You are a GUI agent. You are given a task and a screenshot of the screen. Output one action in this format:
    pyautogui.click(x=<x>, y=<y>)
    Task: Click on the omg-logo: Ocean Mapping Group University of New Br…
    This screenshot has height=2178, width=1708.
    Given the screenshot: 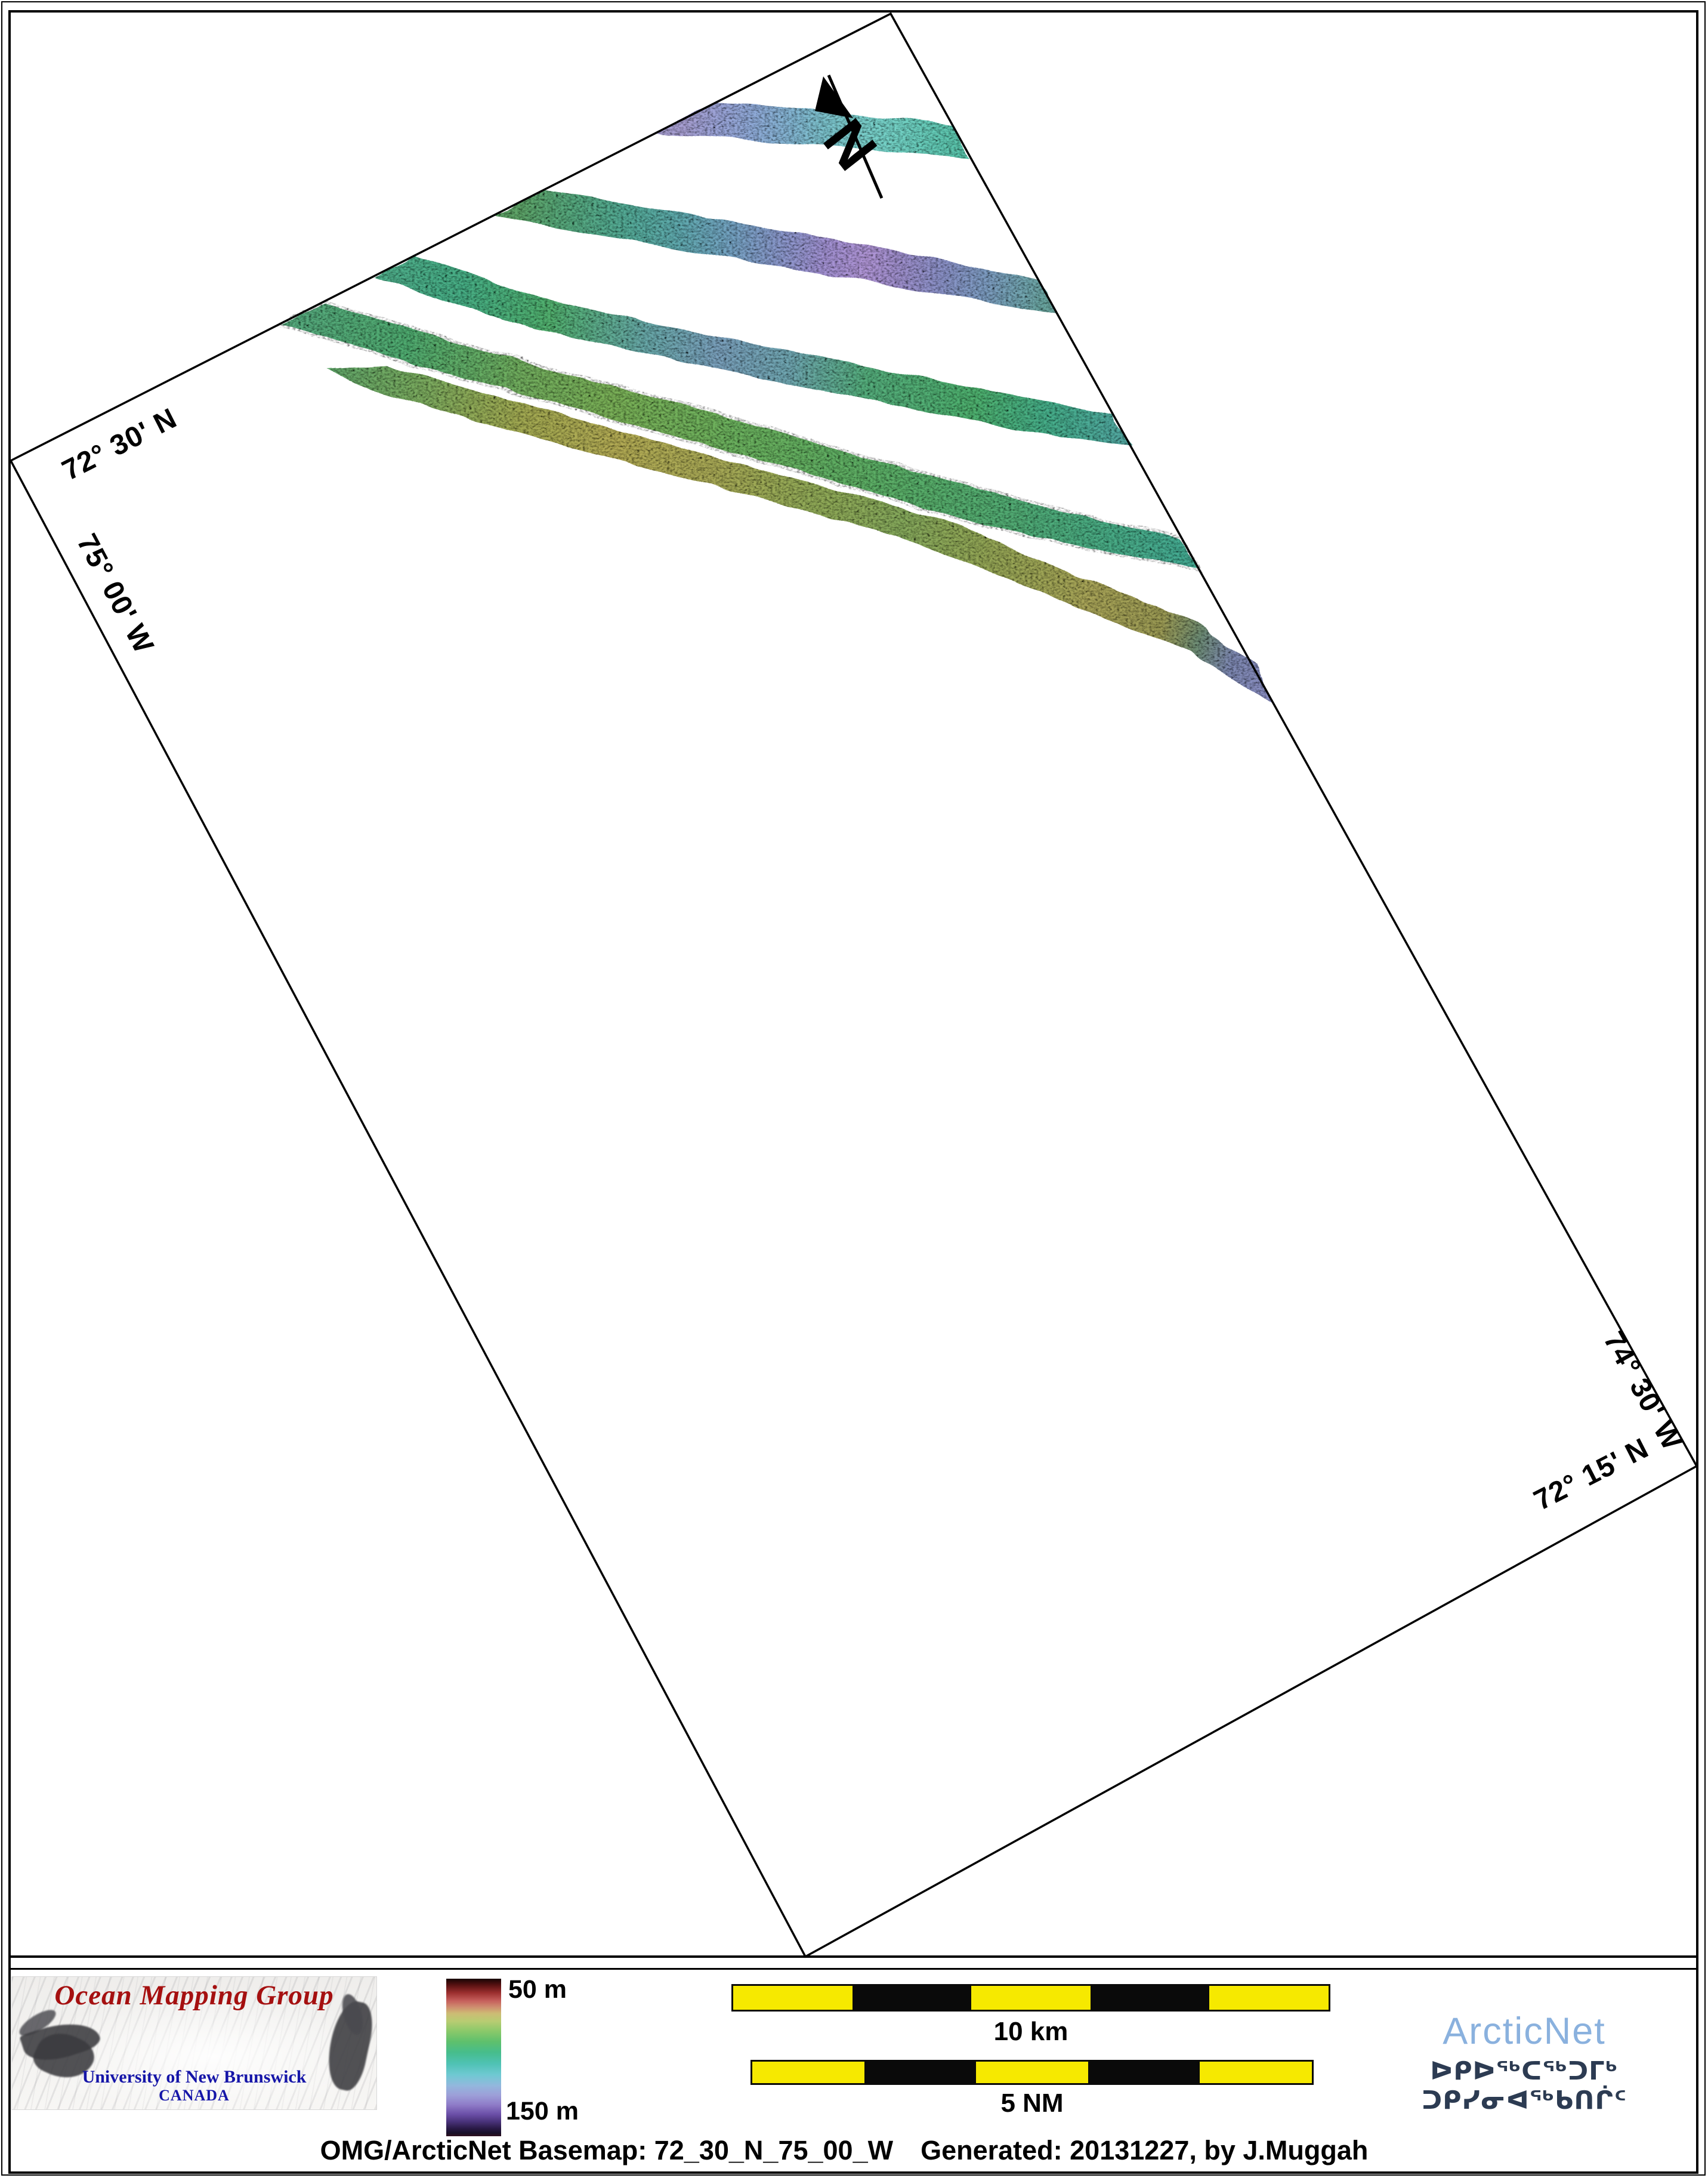 What is the action you would take?
    pyautogui.click(x=194, y=2043)
    